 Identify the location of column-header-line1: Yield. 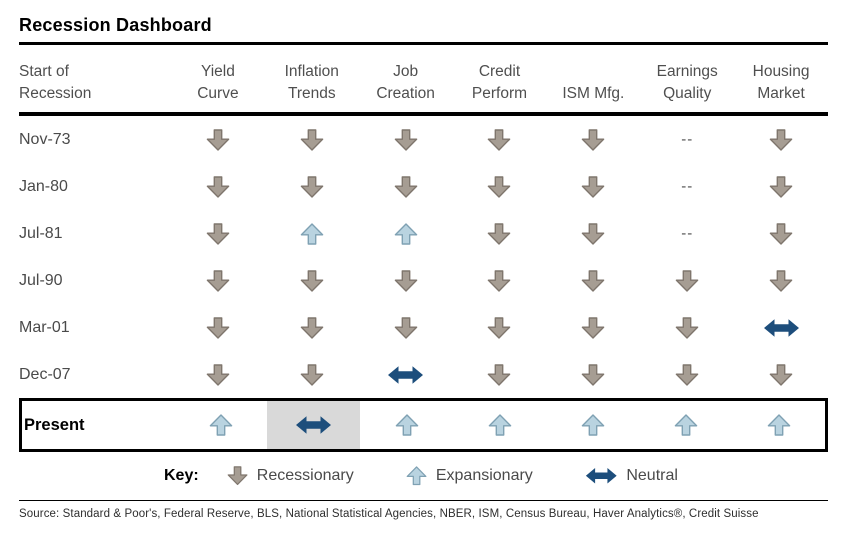
(217, 71).